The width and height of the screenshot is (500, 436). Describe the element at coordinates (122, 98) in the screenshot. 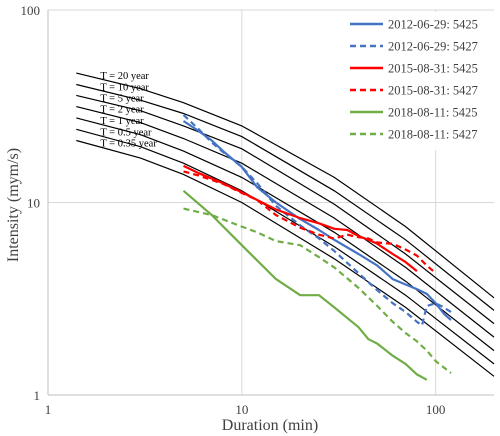

I see `return-period-label: T = 5 year` at that location.